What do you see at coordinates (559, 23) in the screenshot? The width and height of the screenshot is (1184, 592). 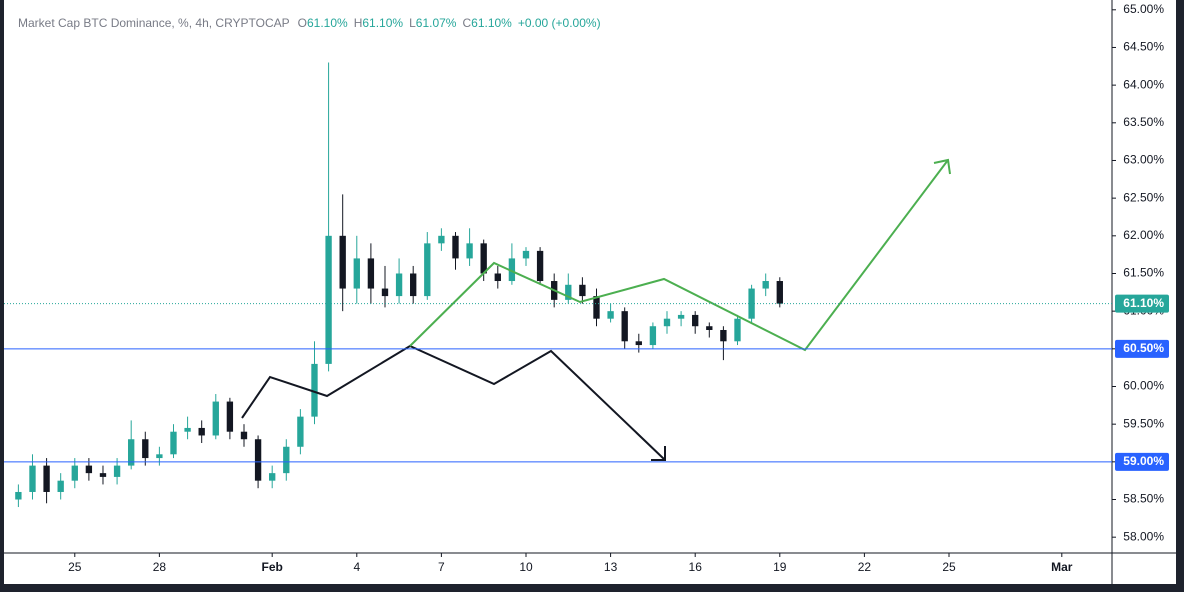 I see `change-value: +0.00 (+0.00%)` at bounding box center [559, 23].